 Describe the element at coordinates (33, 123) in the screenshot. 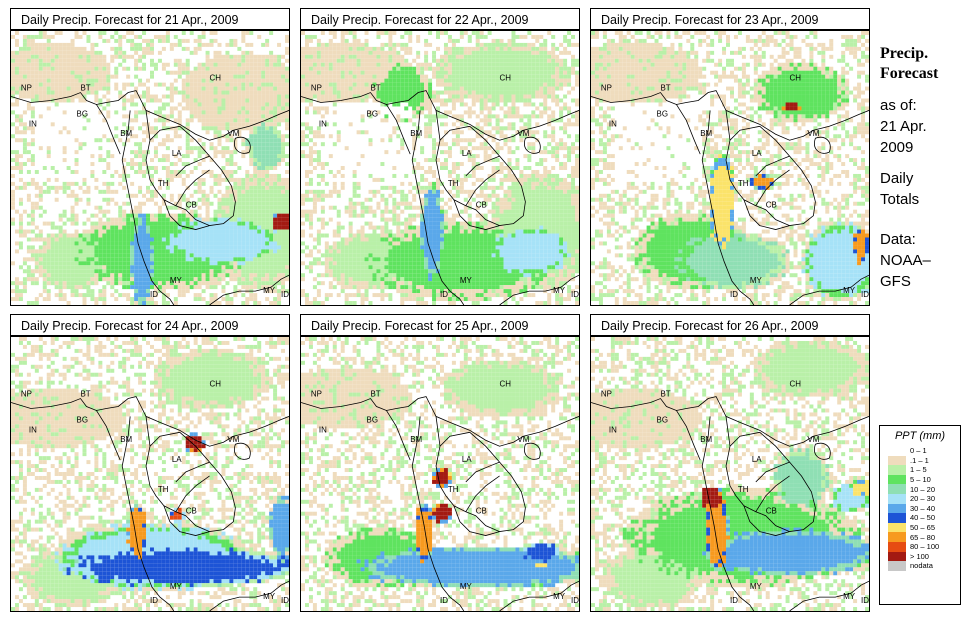

I see `country-label: IN` at that location.